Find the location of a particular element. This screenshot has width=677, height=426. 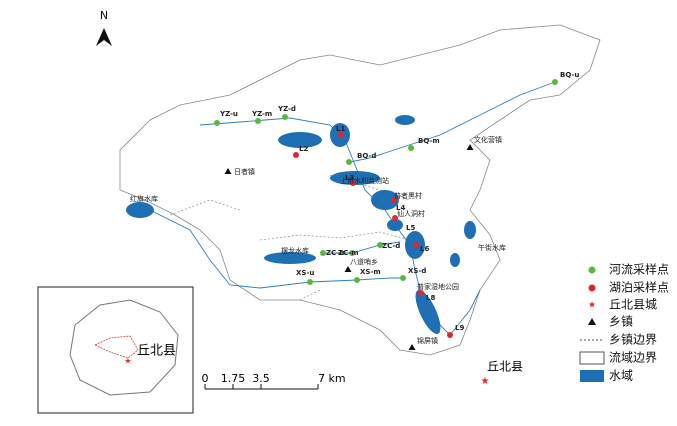

inset-county is located at coordinates (124, 347).